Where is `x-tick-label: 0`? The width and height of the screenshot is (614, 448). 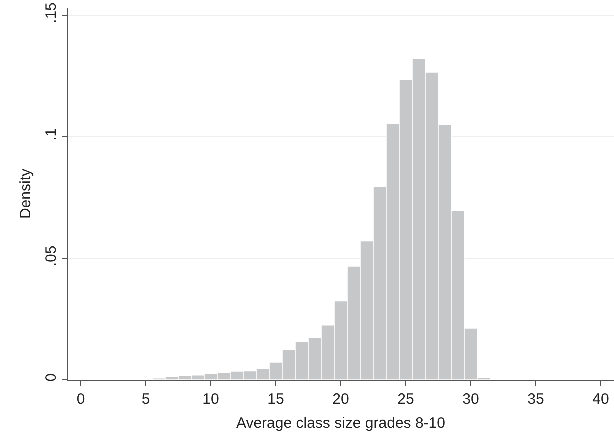
x-tick-label: 0 is located at coordinates (81, 399).